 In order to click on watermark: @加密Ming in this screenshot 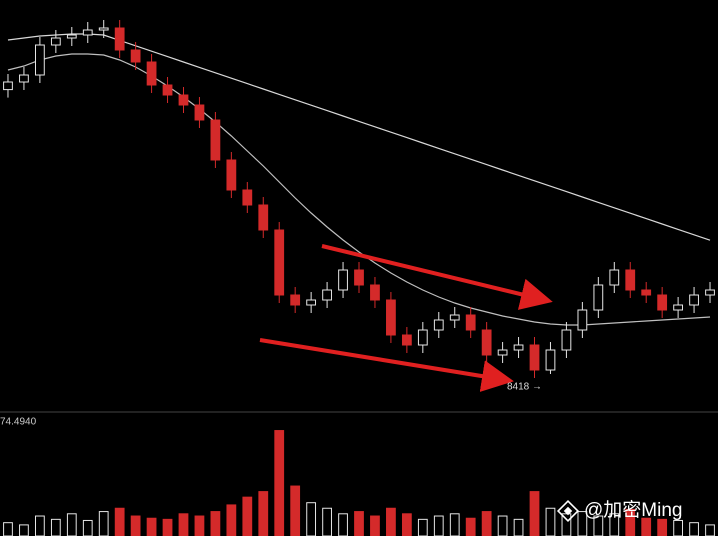, I will do `click(633, 510)`.